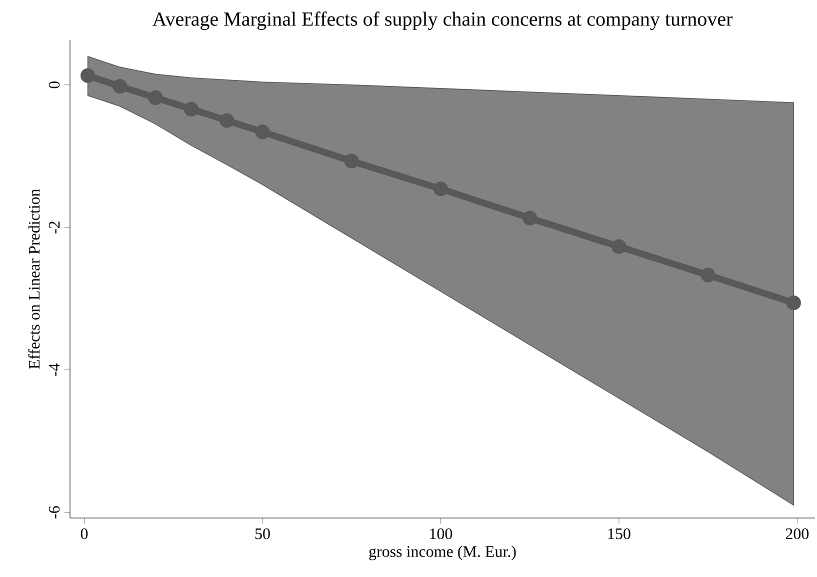 The width and height of the screenshot is (817, 577). What do you see at coordinates (54, 369) in the screenshot?
I see `y-tick-label: -4` at bounding box center [54, 369].